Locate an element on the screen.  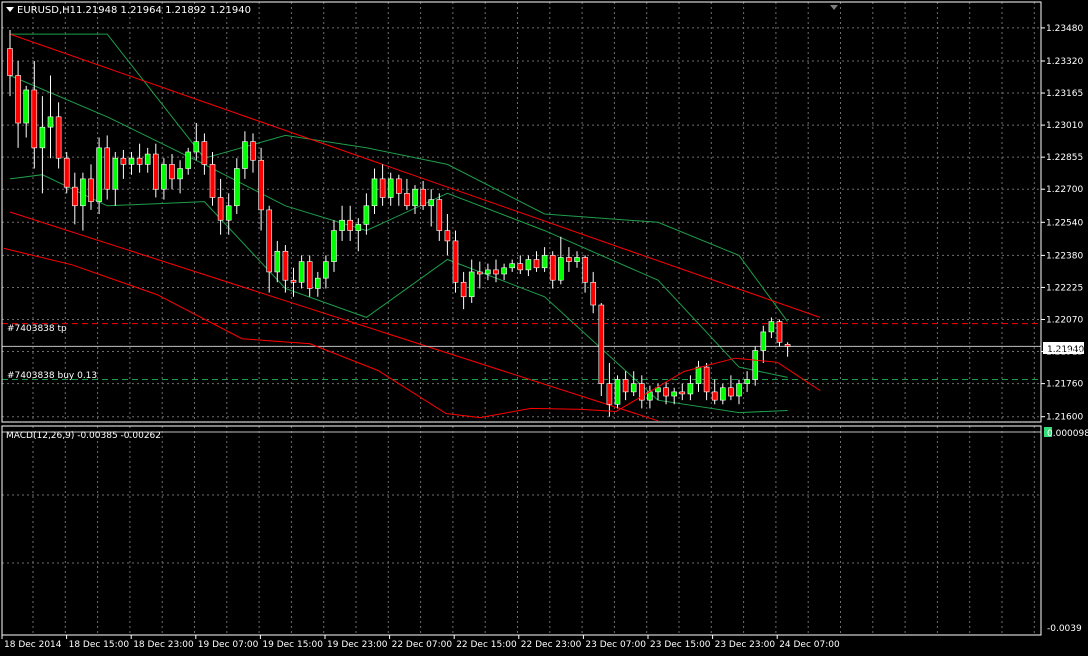
time-tick-label: 19 Dec 23:00 is located at coordinates (357, 645).